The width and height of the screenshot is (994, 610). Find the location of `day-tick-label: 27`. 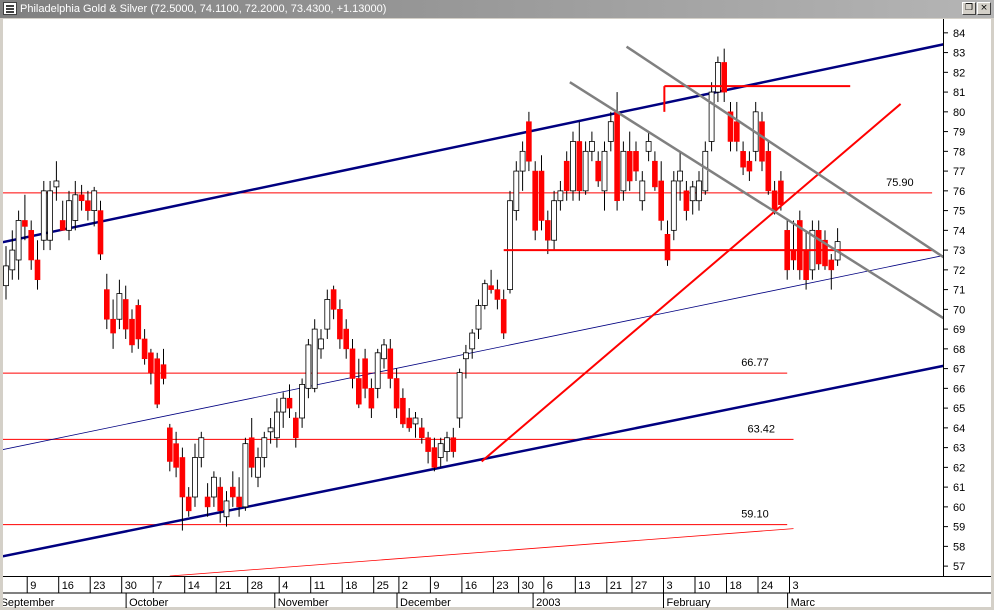

day-tick-label: 27 is located at coordinates (641, 586).